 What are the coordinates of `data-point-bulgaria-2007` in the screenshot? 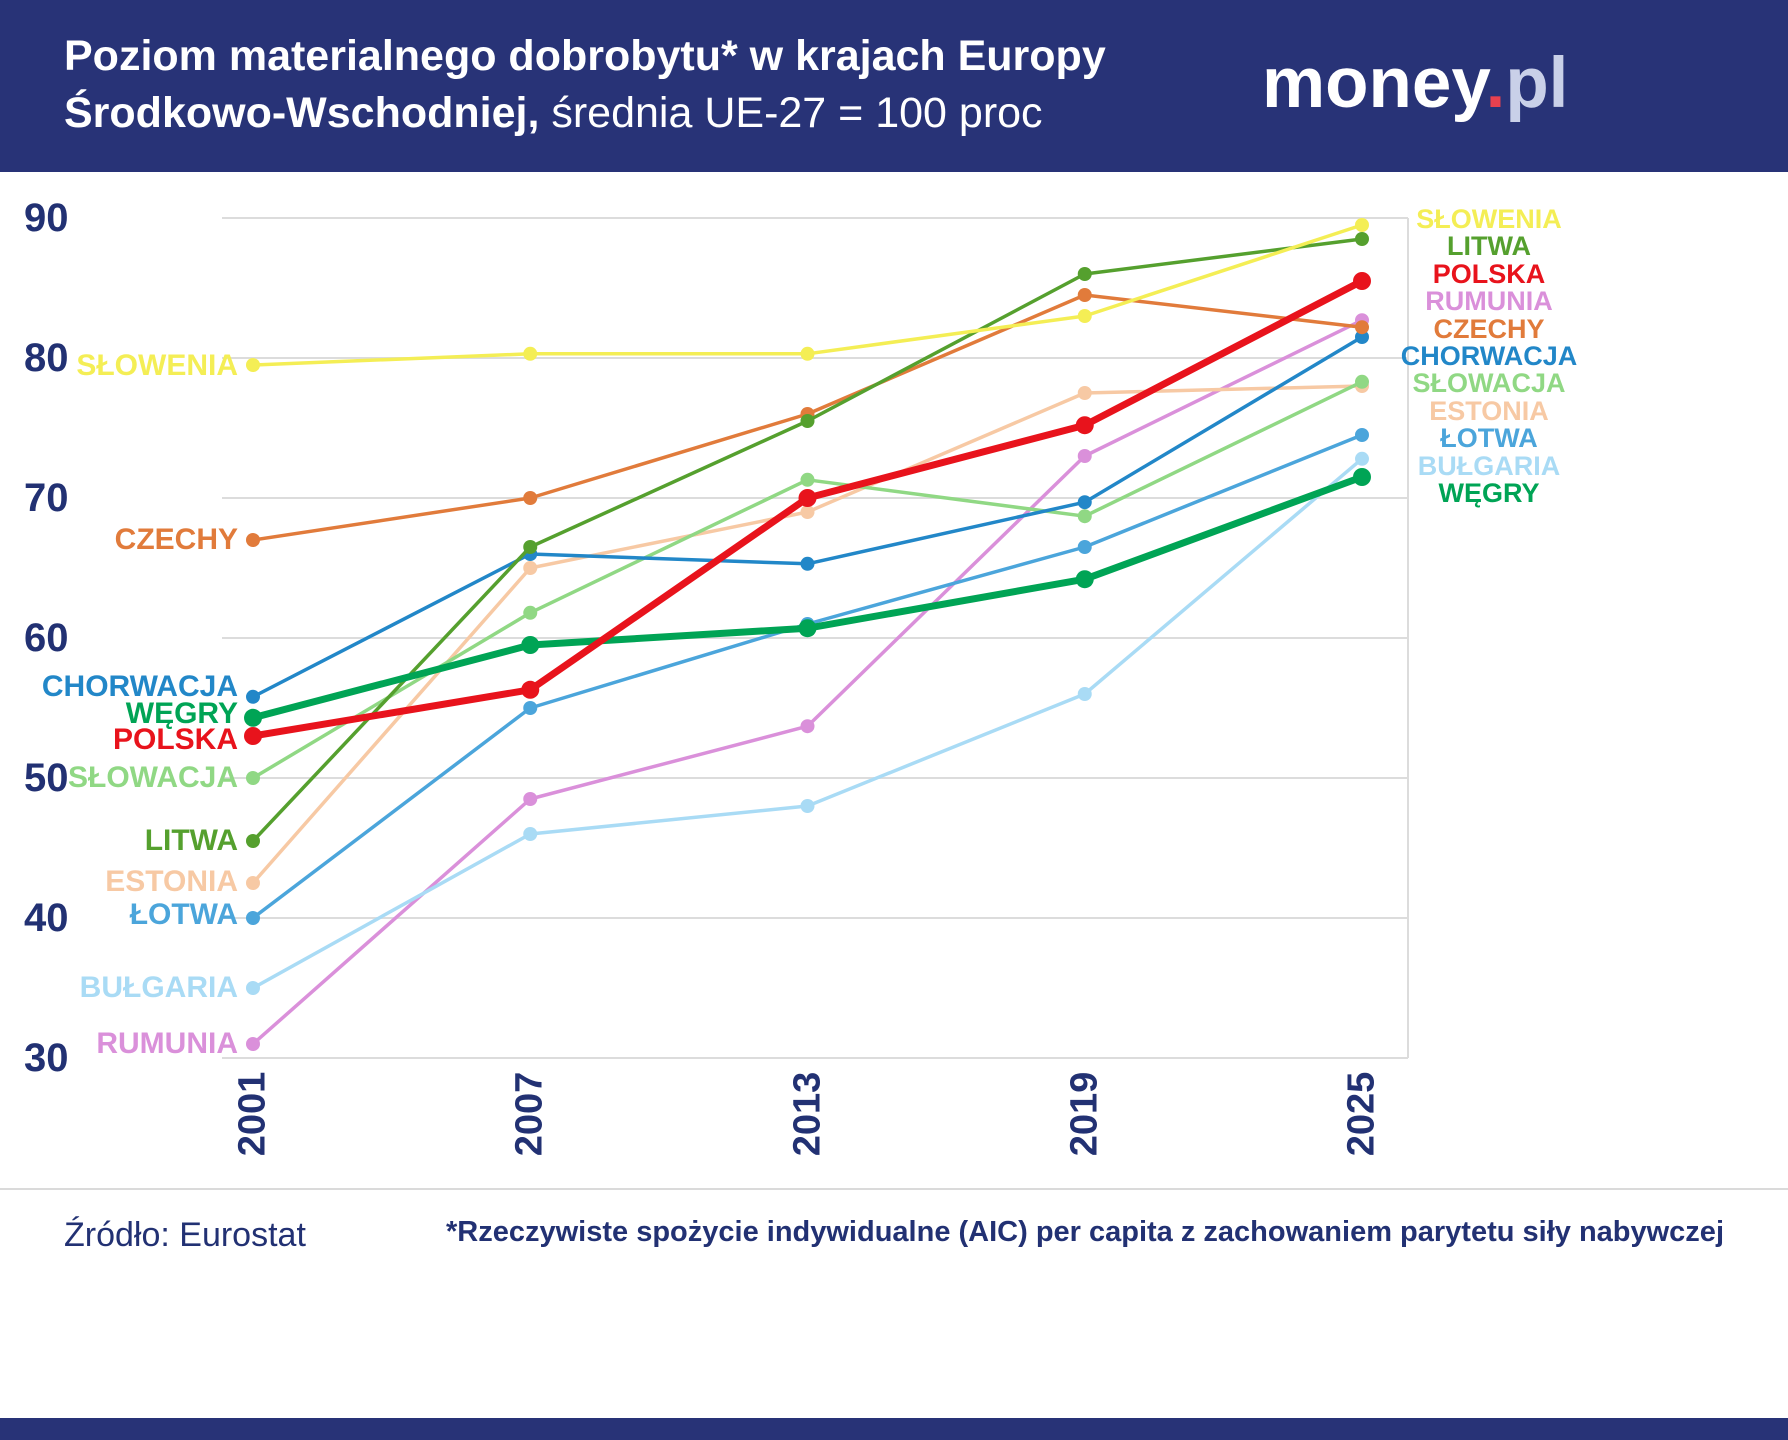 It's located at (530, 834).